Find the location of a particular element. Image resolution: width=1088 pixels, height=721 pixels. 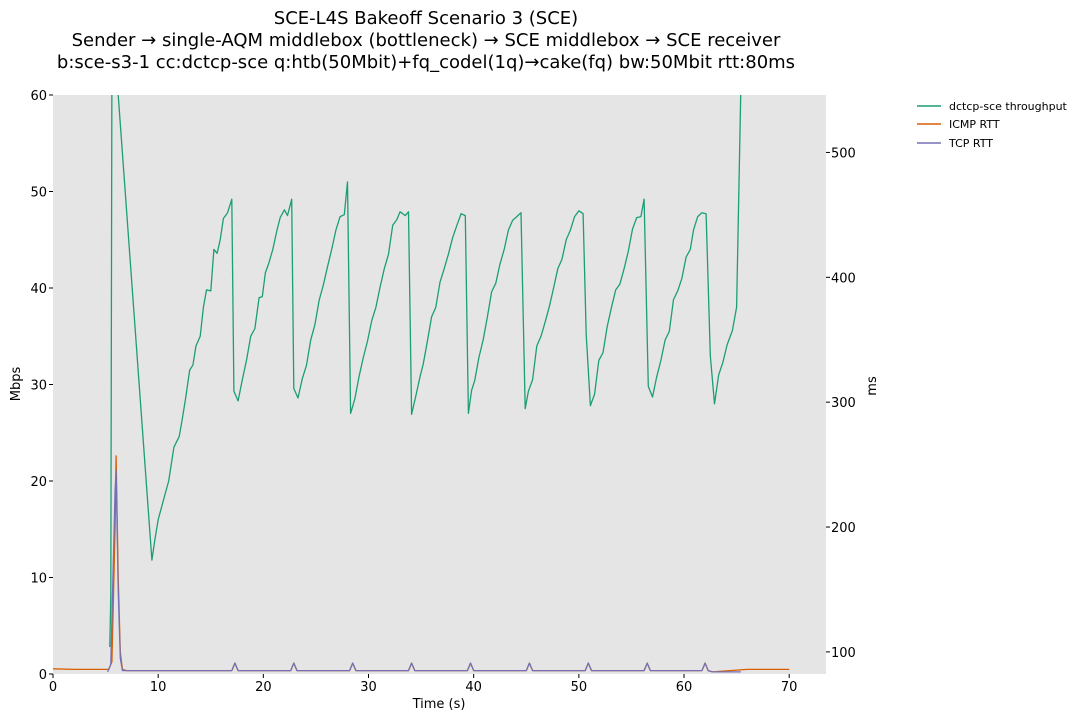

x-tick-label: 40 is located at coordinates (473, 687).